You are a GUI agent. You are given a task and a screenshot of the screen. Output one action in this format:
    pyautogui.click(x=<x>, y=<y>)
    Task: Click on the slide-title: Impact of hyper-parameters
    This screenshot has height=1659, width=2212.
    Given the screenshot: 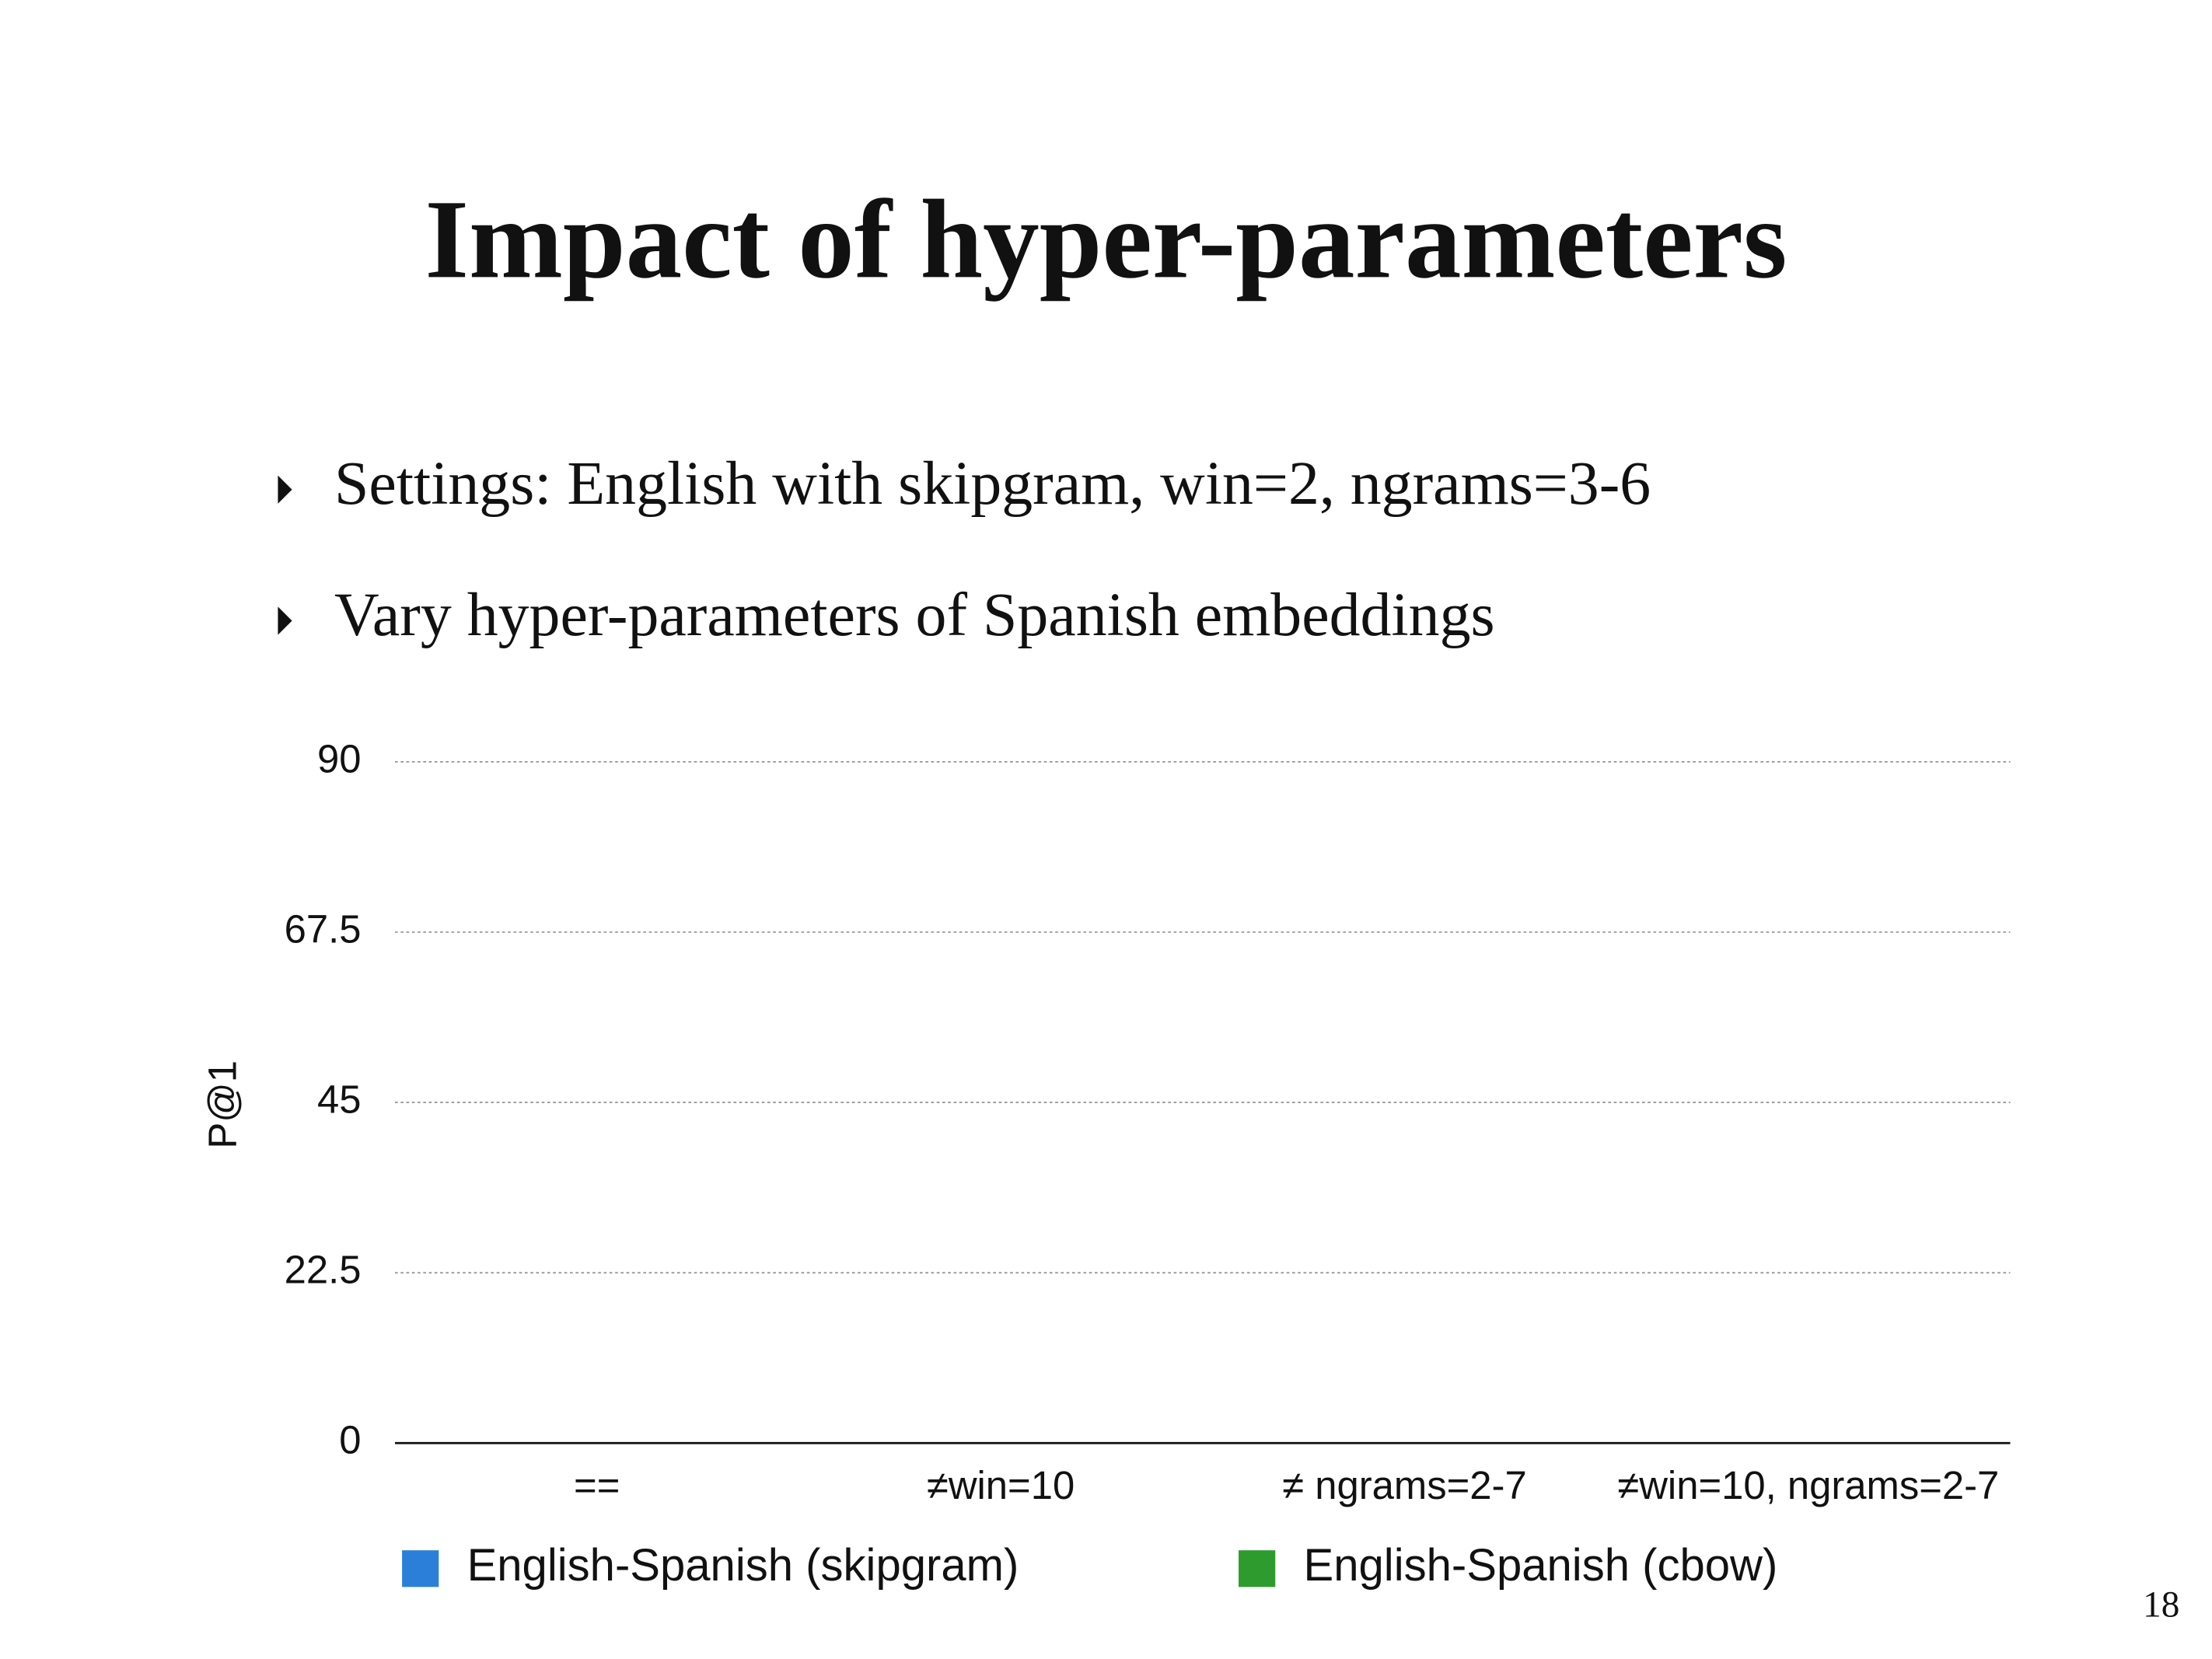 What is the action you would take?
    pyautogui.click(x=1106, y=239)
    